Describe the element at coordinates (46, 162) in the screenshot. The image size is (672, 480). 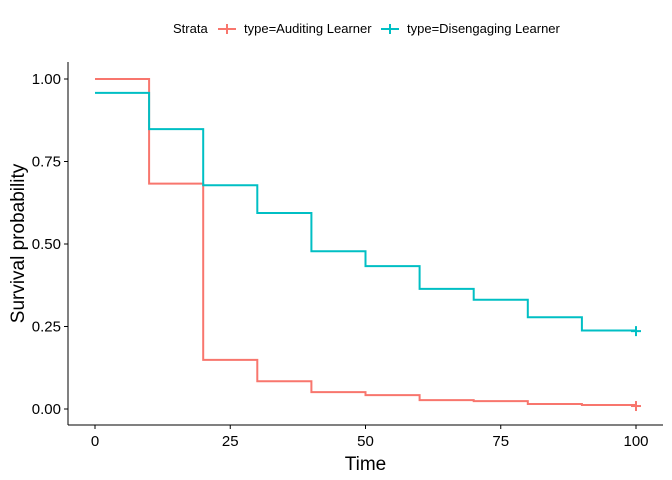
I see `y-tick-label: 0.75` at that location.